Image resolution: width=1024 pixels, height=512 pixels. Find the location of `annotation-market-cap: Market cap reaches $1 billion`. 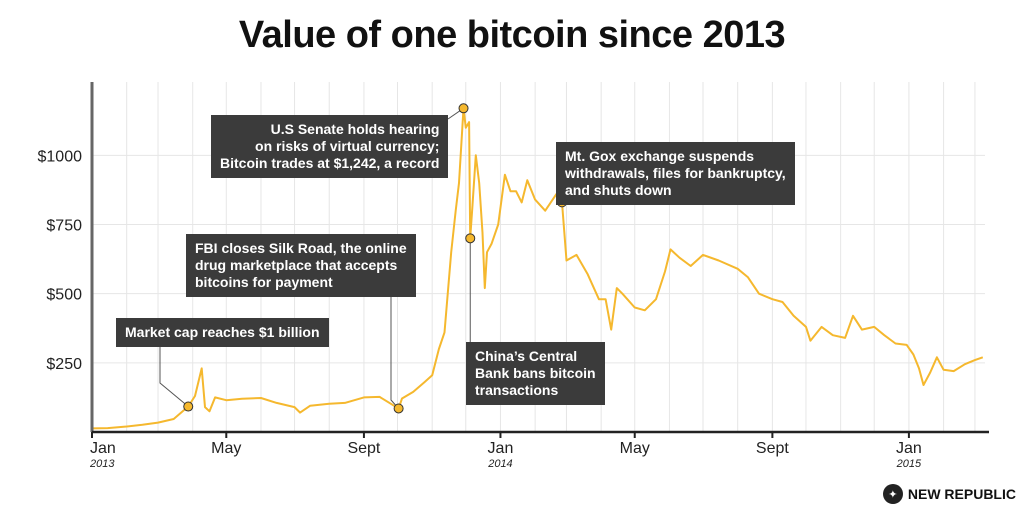

annotation-market-cap: Market cap reaches $1 billion is located at coordinates (222, 332).